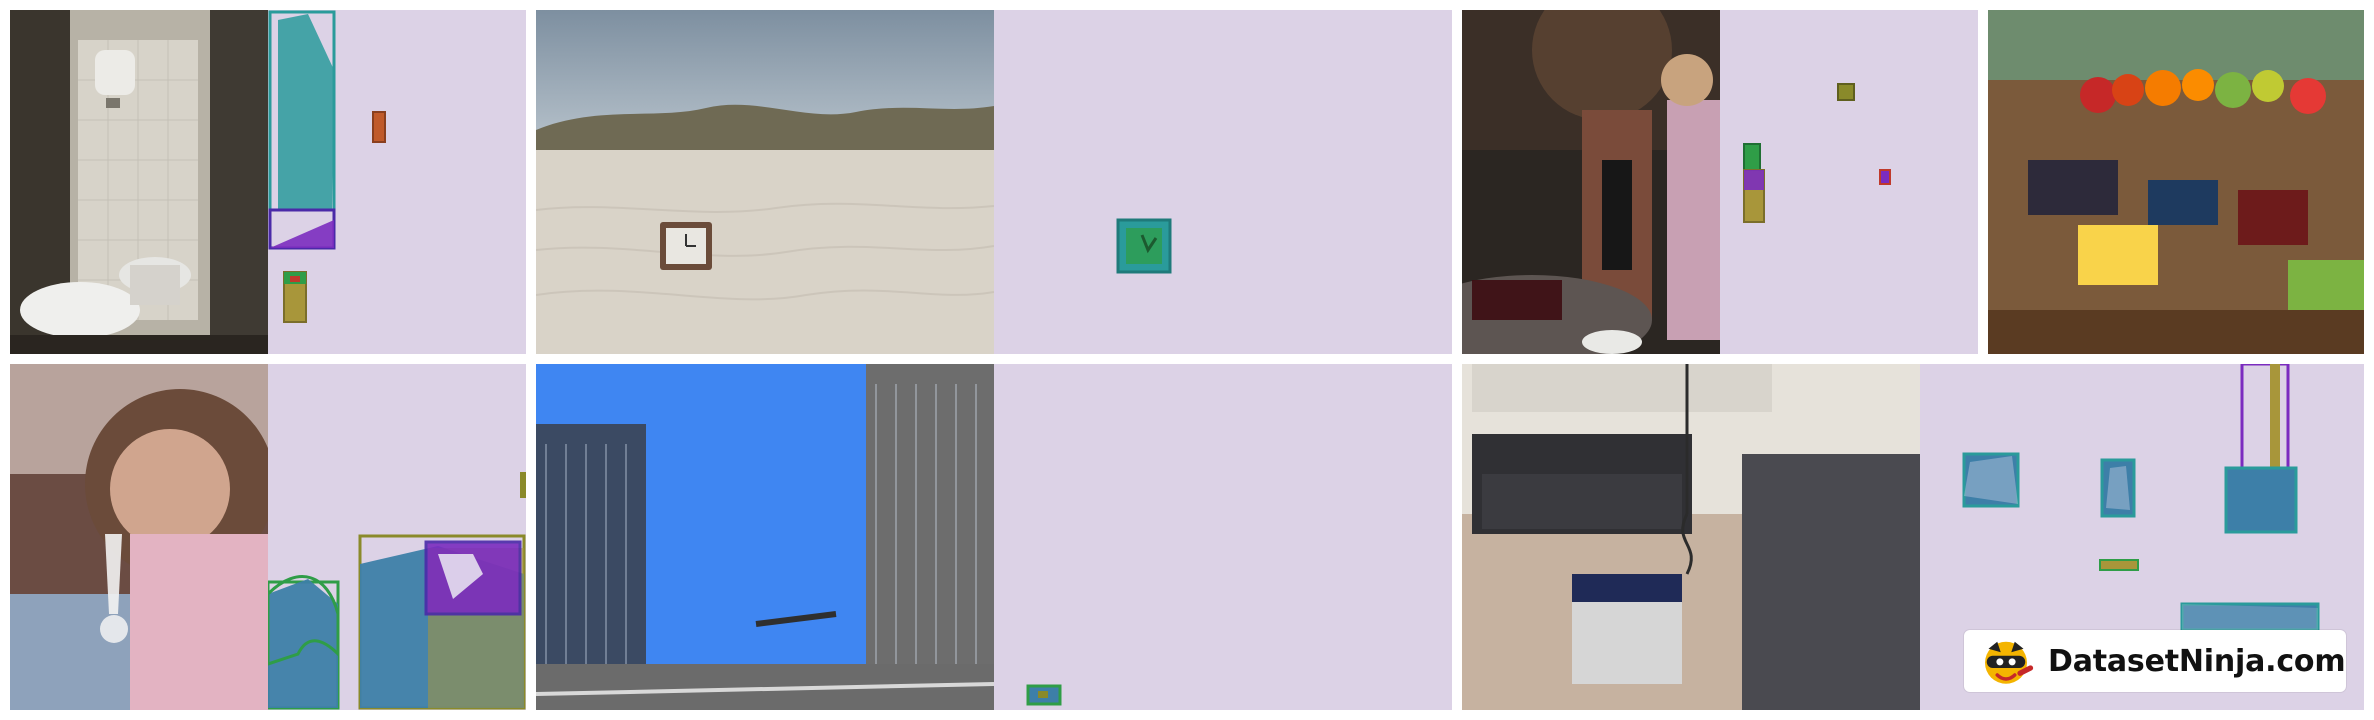 Image resolution: width=2374 pixels, height=720 pixels. Describe the element at coordinates (327, 166) in the screenshot. I see `bathroom-mask-art` at that location.